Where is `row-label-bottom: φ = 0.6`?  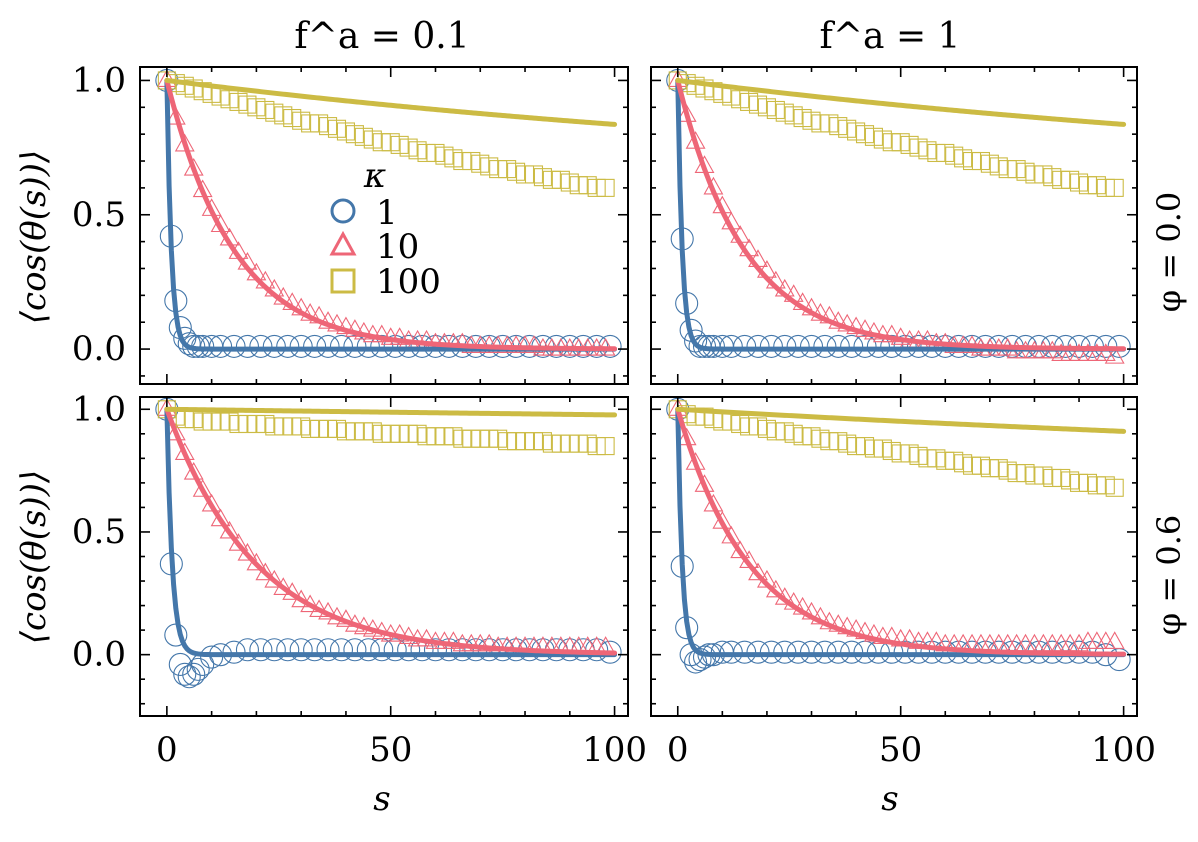 row-label-bottom: φ = 0.6 is located at coordinates (1169, 575).